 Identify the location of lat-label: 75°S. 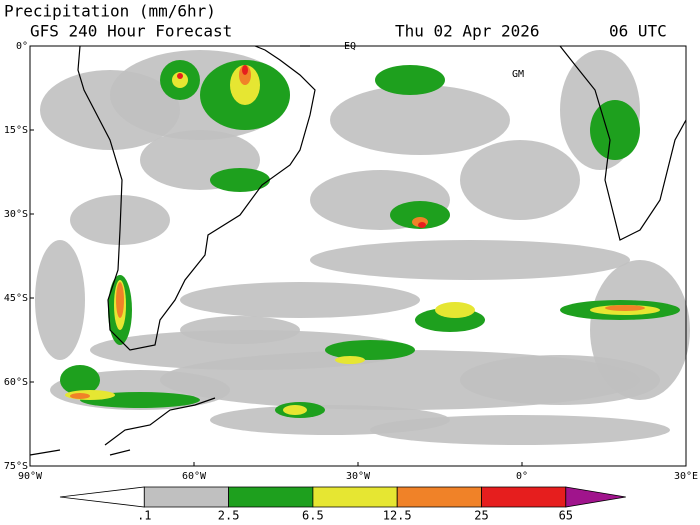
(16, 466).